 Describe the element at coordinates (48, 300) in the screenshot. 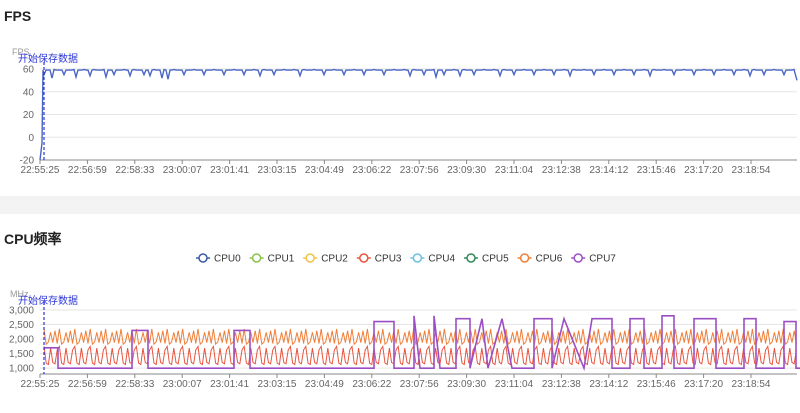

I see `cpu-marker-label: 开始保存数据` at that location.